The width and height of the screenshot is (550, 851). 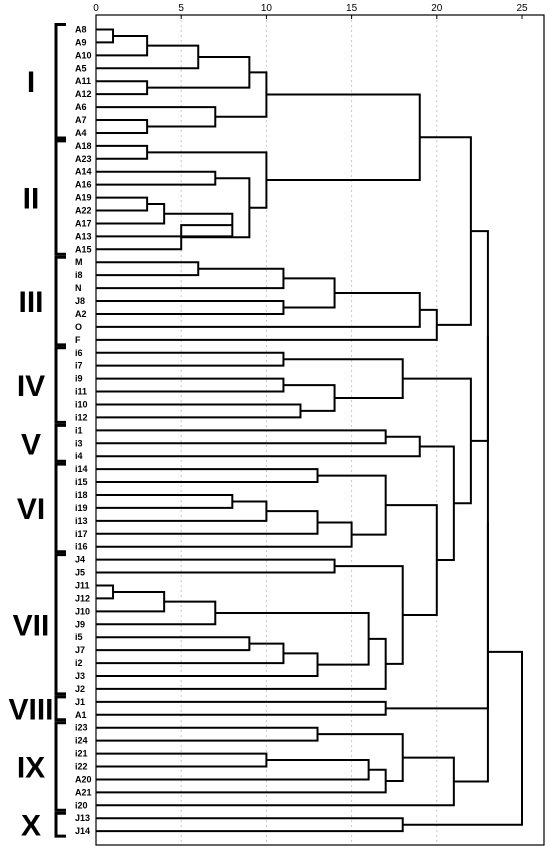 I want to click on leaf-label: i2, so click(x=79, y=663).